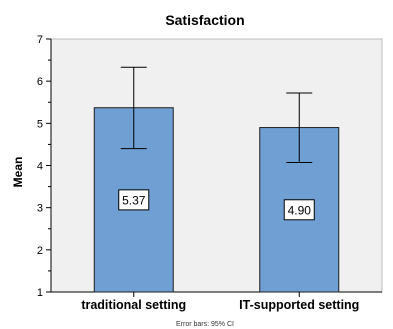 Image resolution: width=393 pixels, height=329 pixels. Describe the element at coordinates (216, 205) in the screenshot. I see `data-labels-group: 5.37 4.90` at that location.